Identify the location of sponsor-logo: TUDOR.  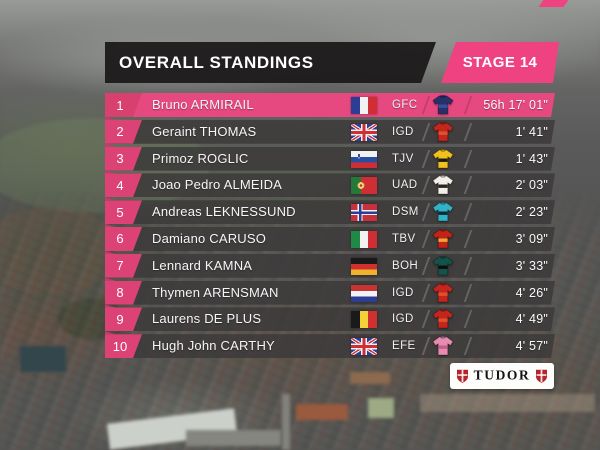
(502, 376).